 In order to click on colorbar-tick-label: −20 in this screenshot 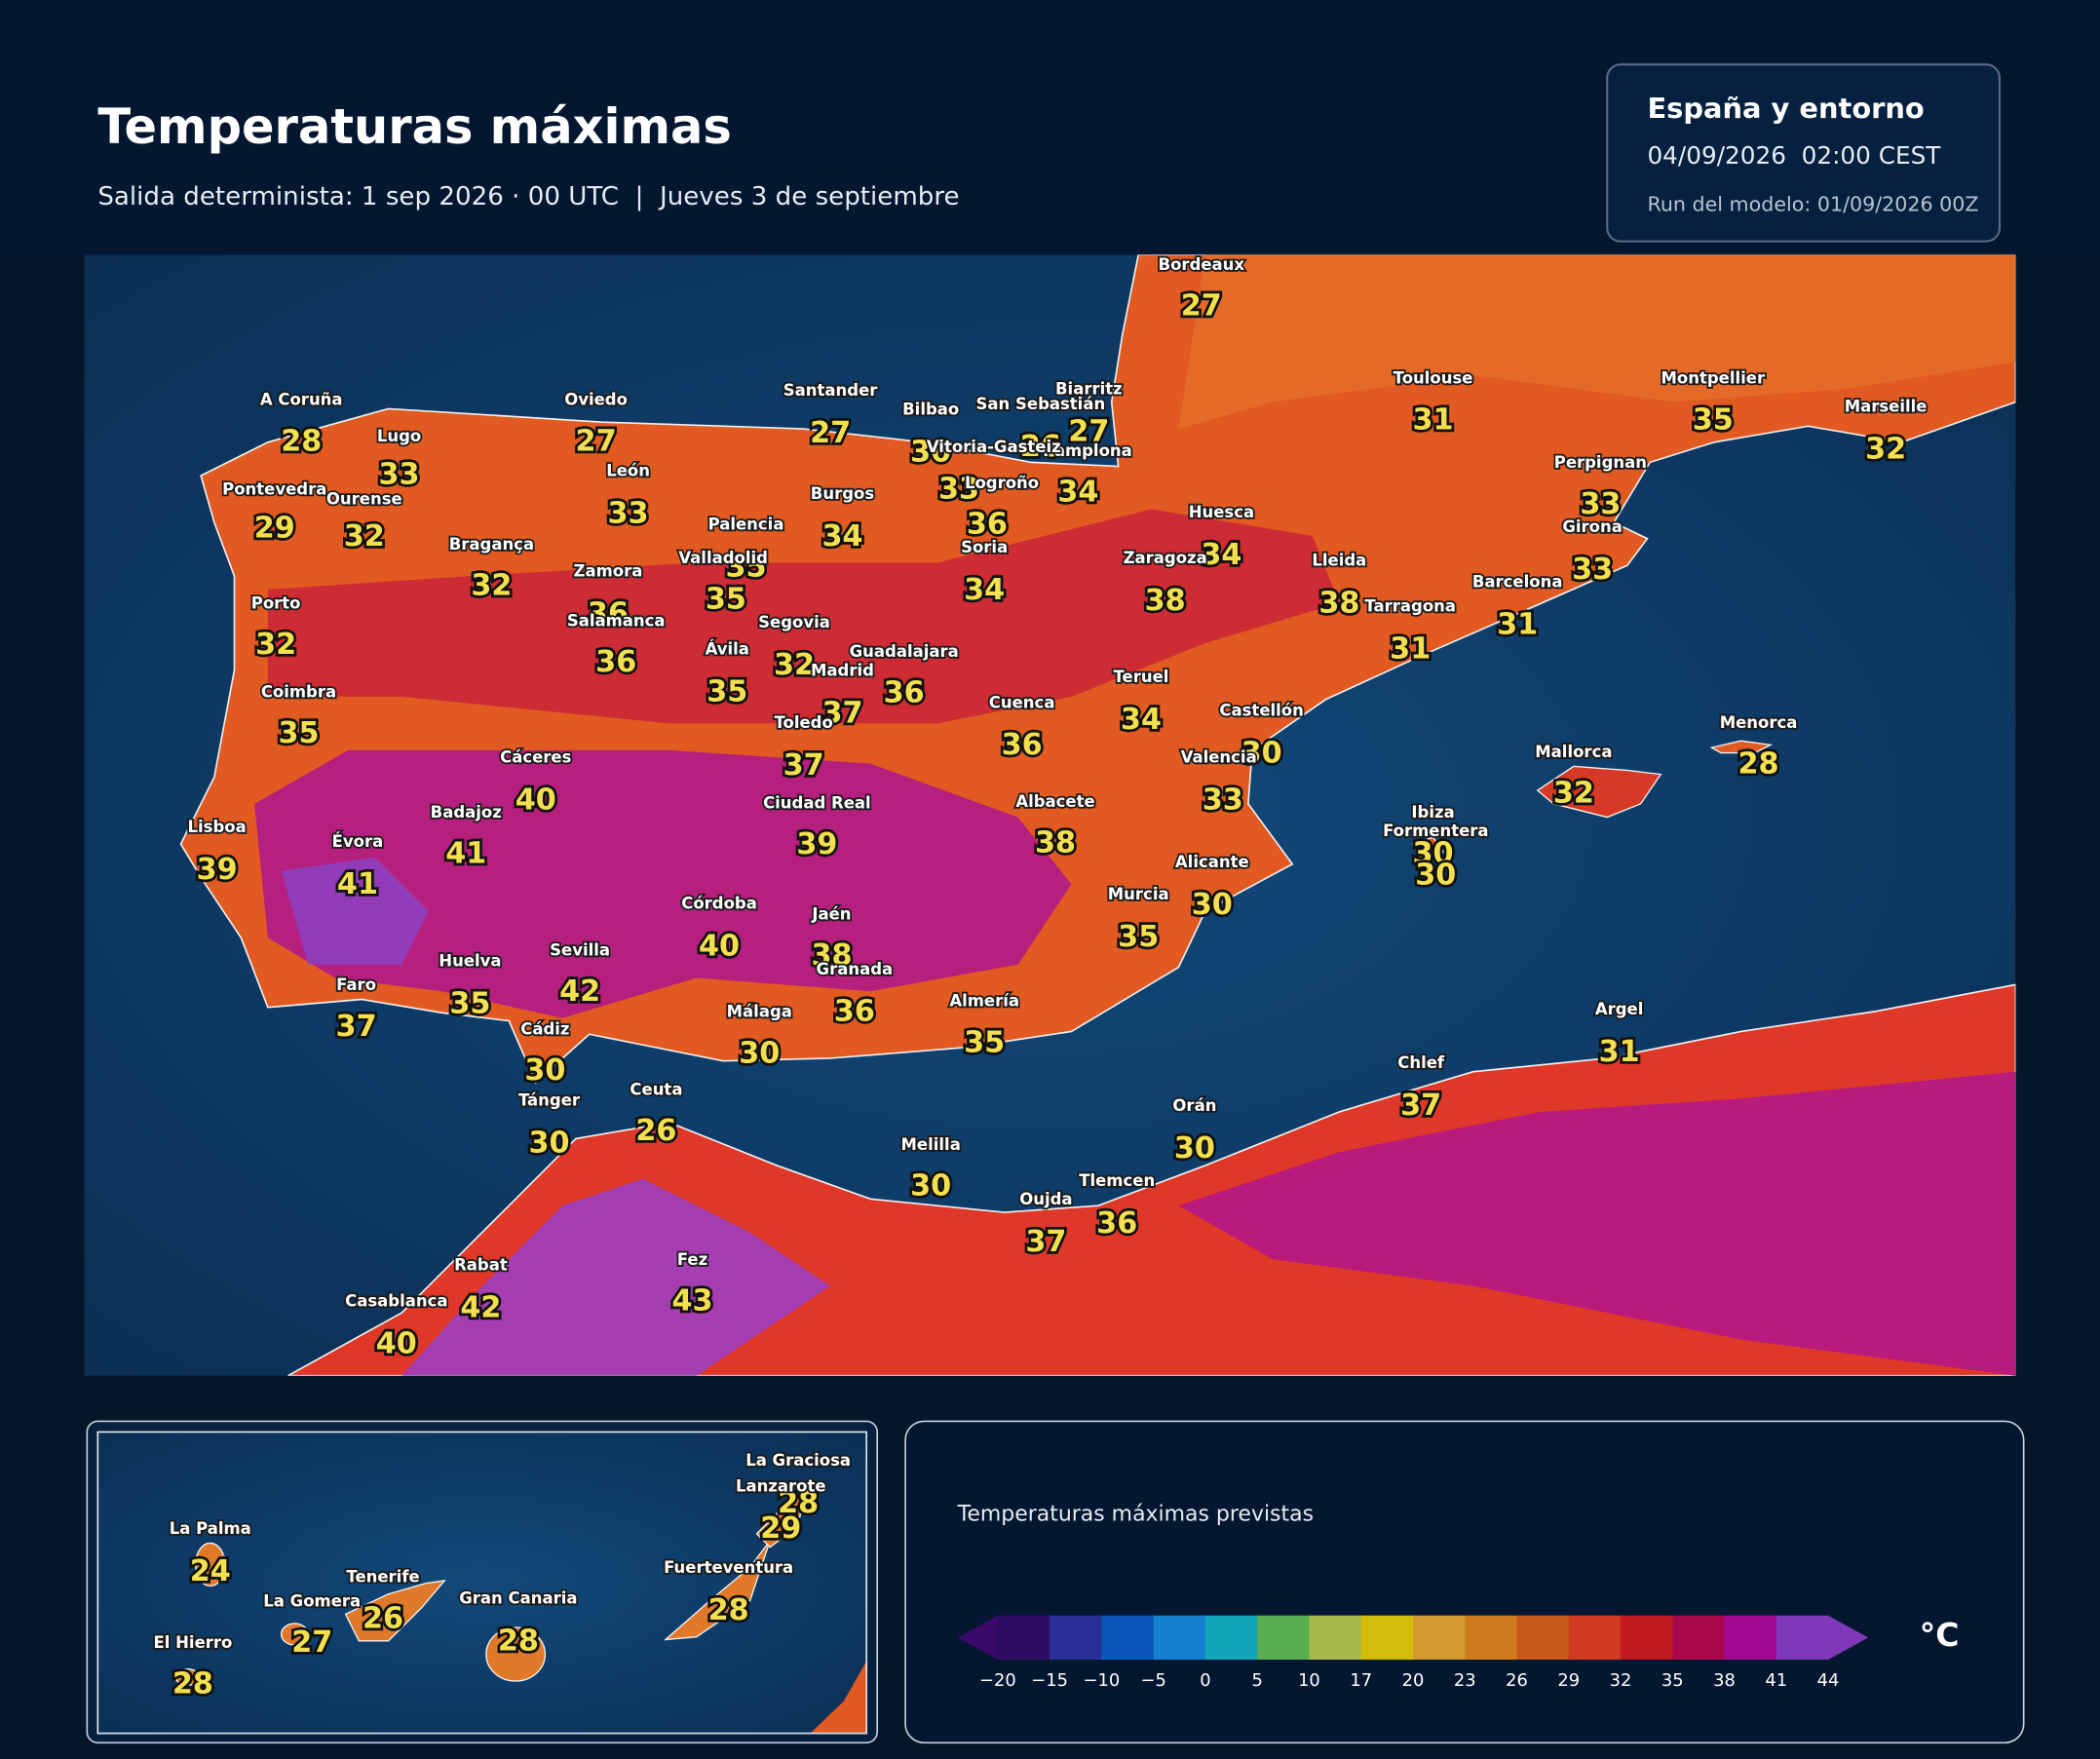, I will do `click(997, 1680)`.